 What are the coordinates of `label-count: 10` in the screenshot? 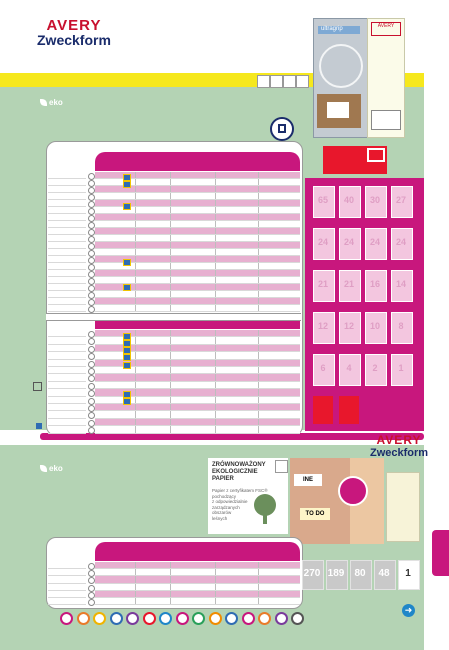 It's located at (374, 326).